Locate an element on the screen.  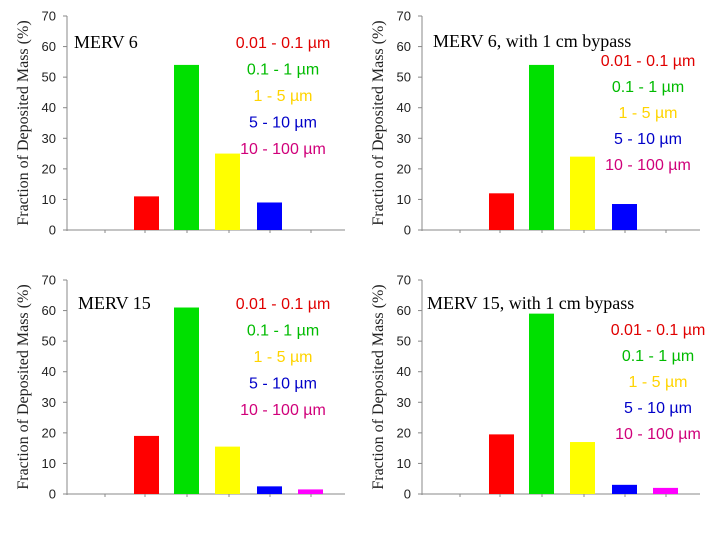
chart-title: MERV 15 is located at coordinates (114, 303).